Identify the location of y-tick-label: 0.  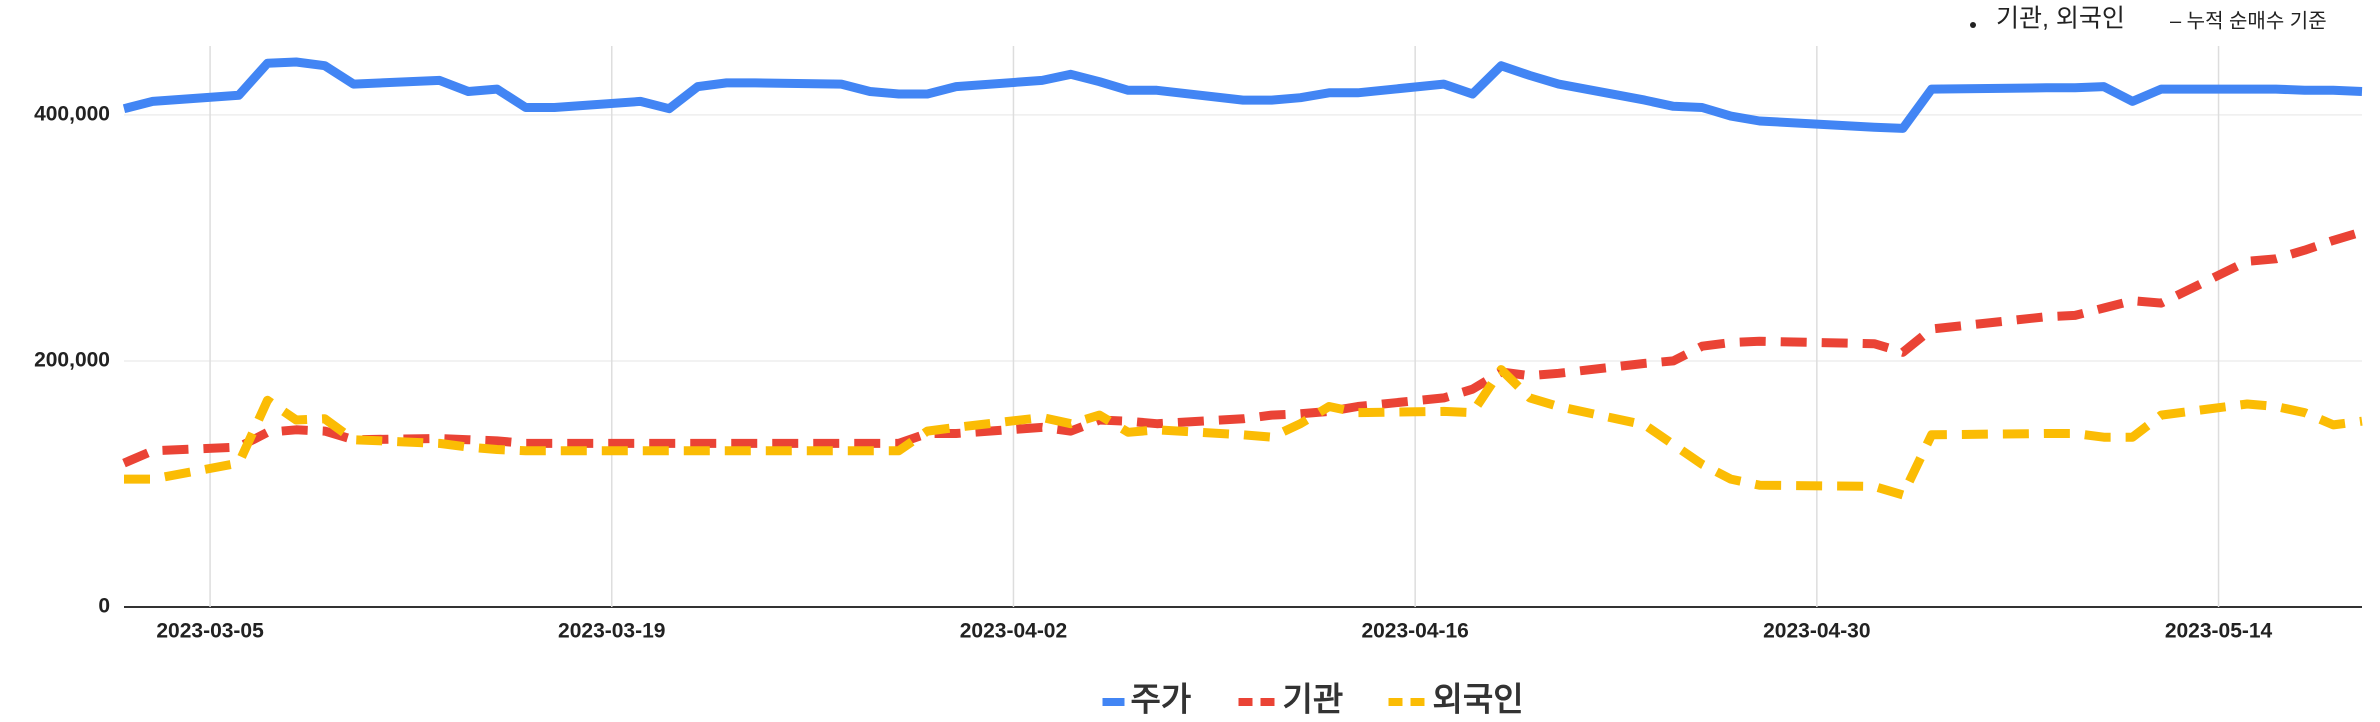
(104, 606).